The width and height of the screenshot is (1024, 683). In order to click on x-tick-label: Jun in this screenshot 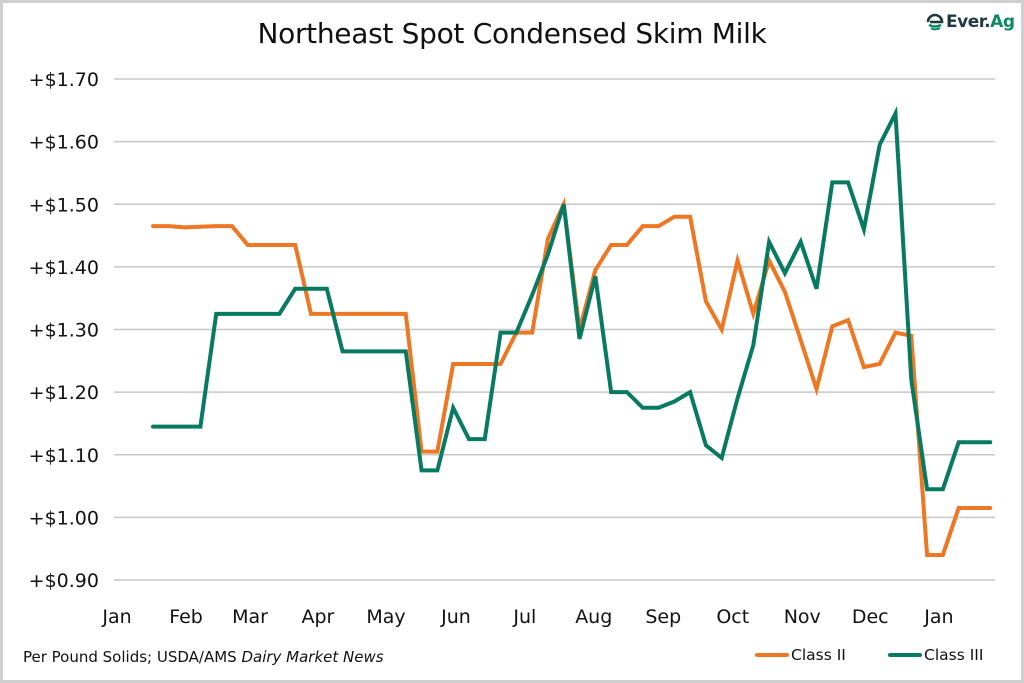, I will do `click(455, 617)`.